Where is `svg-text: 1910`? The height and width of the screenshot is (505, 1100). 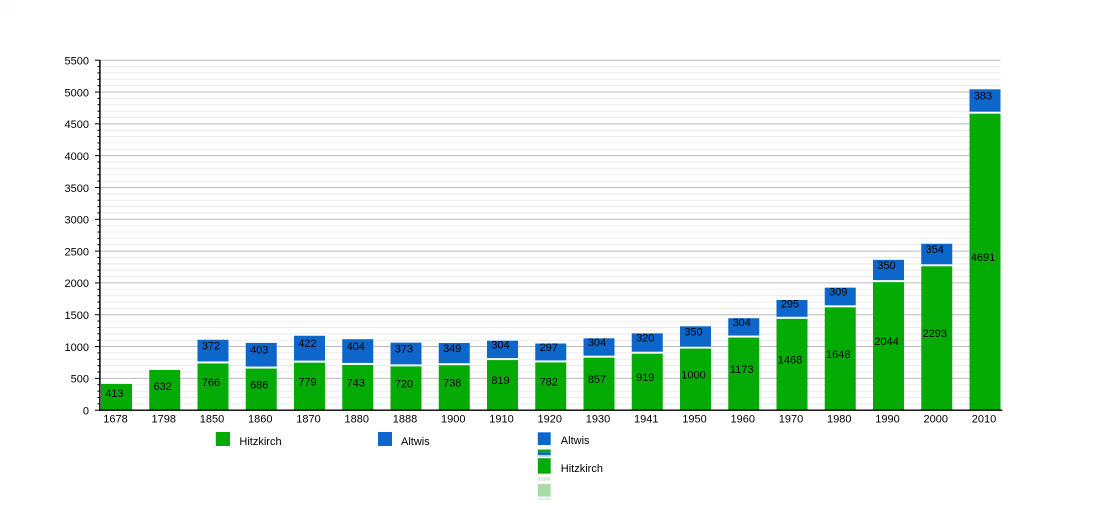
svg-text: 1910 is located at coordinates (501, 419).